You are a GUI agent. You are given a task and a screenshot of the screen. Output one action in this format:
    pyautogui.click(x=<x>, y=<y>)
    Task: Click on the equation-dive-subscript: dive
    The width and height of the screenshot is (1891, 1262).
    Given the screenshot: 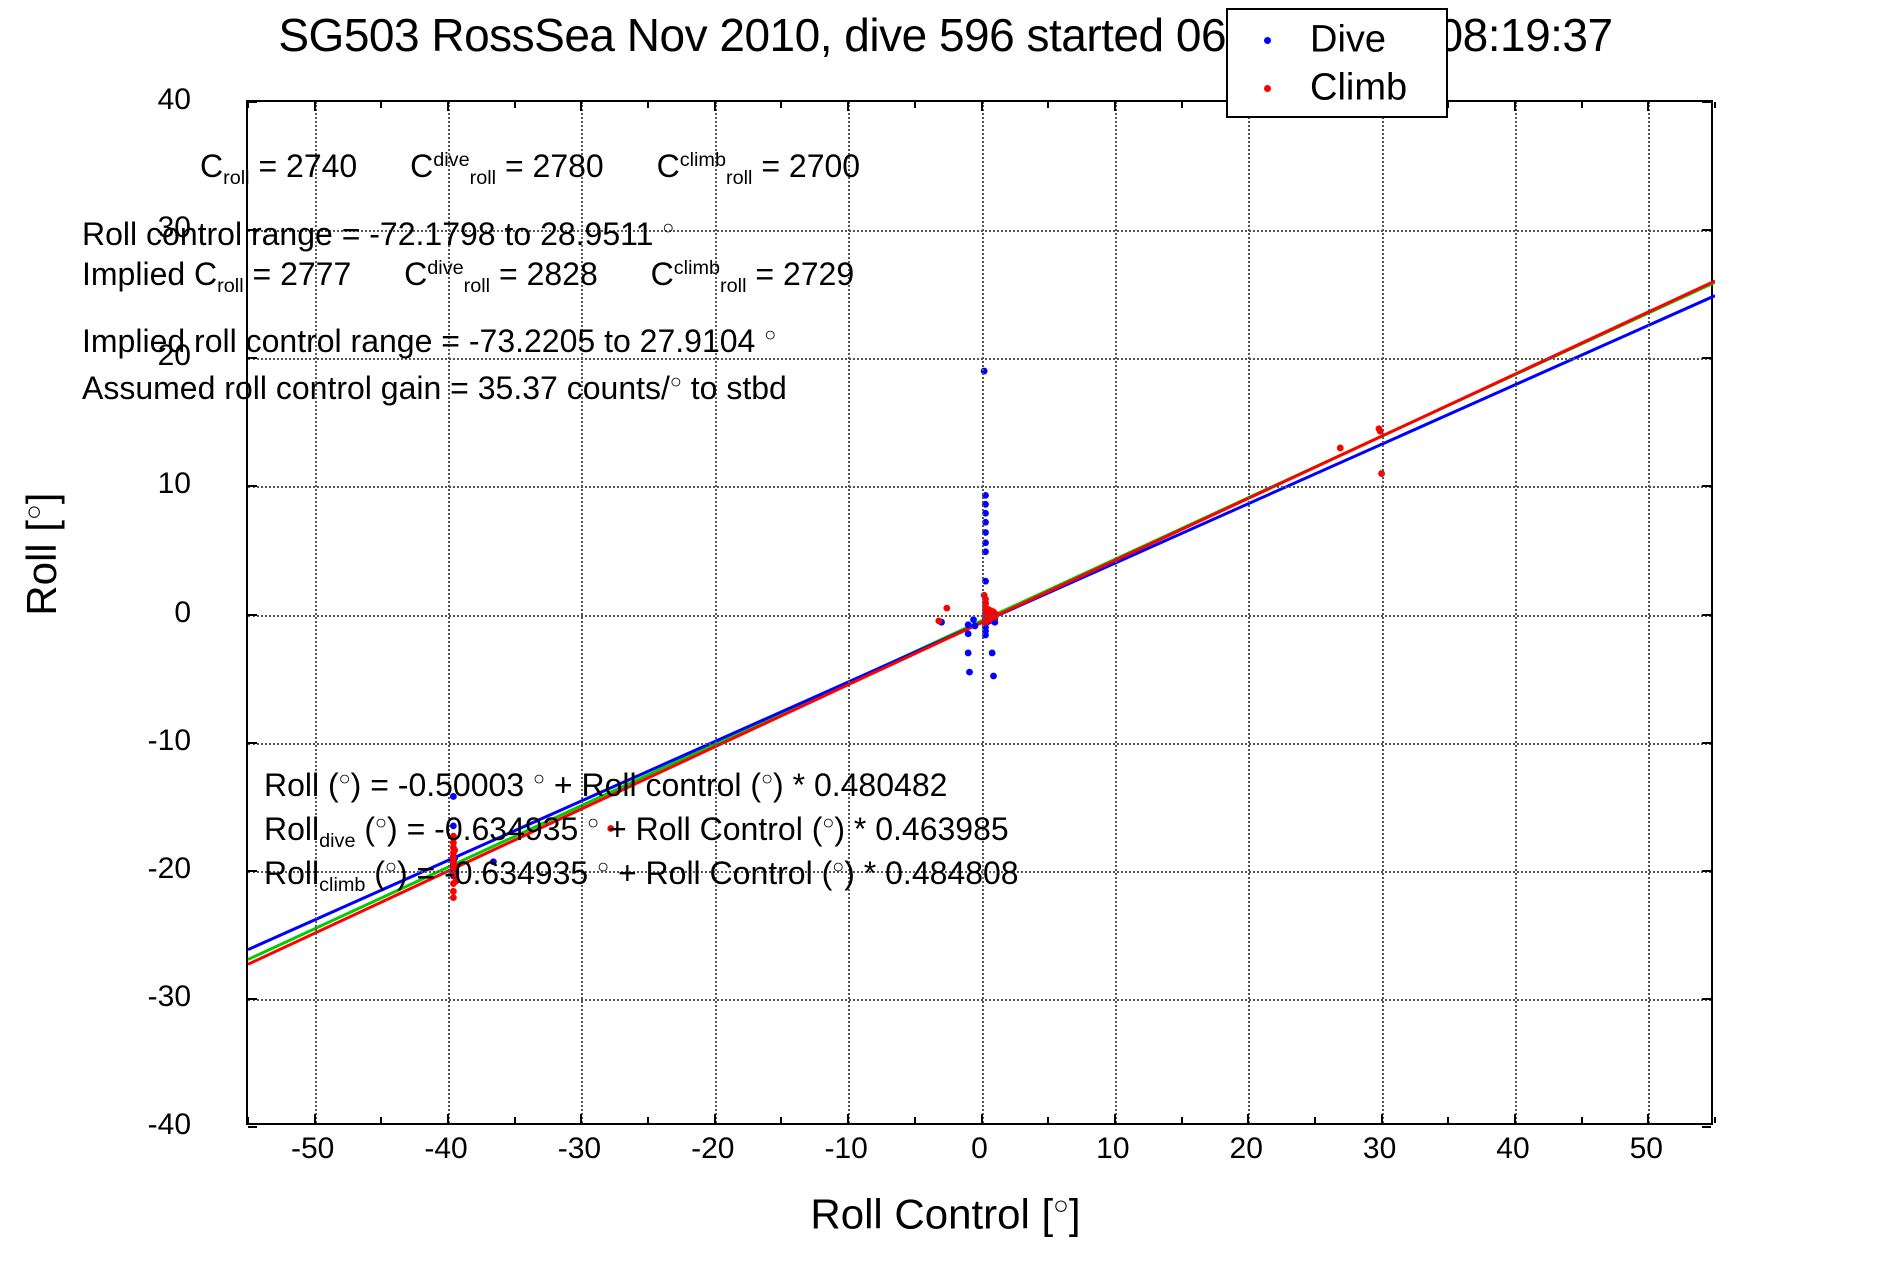 What is the action you would take?
    pyautogui.click(x=337, y=841)
    